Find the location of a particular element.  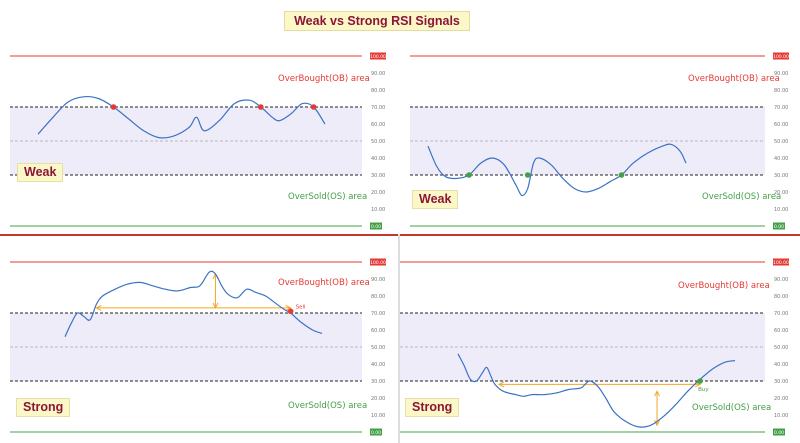

arrow-head-right is located at coordinates (288, 307).